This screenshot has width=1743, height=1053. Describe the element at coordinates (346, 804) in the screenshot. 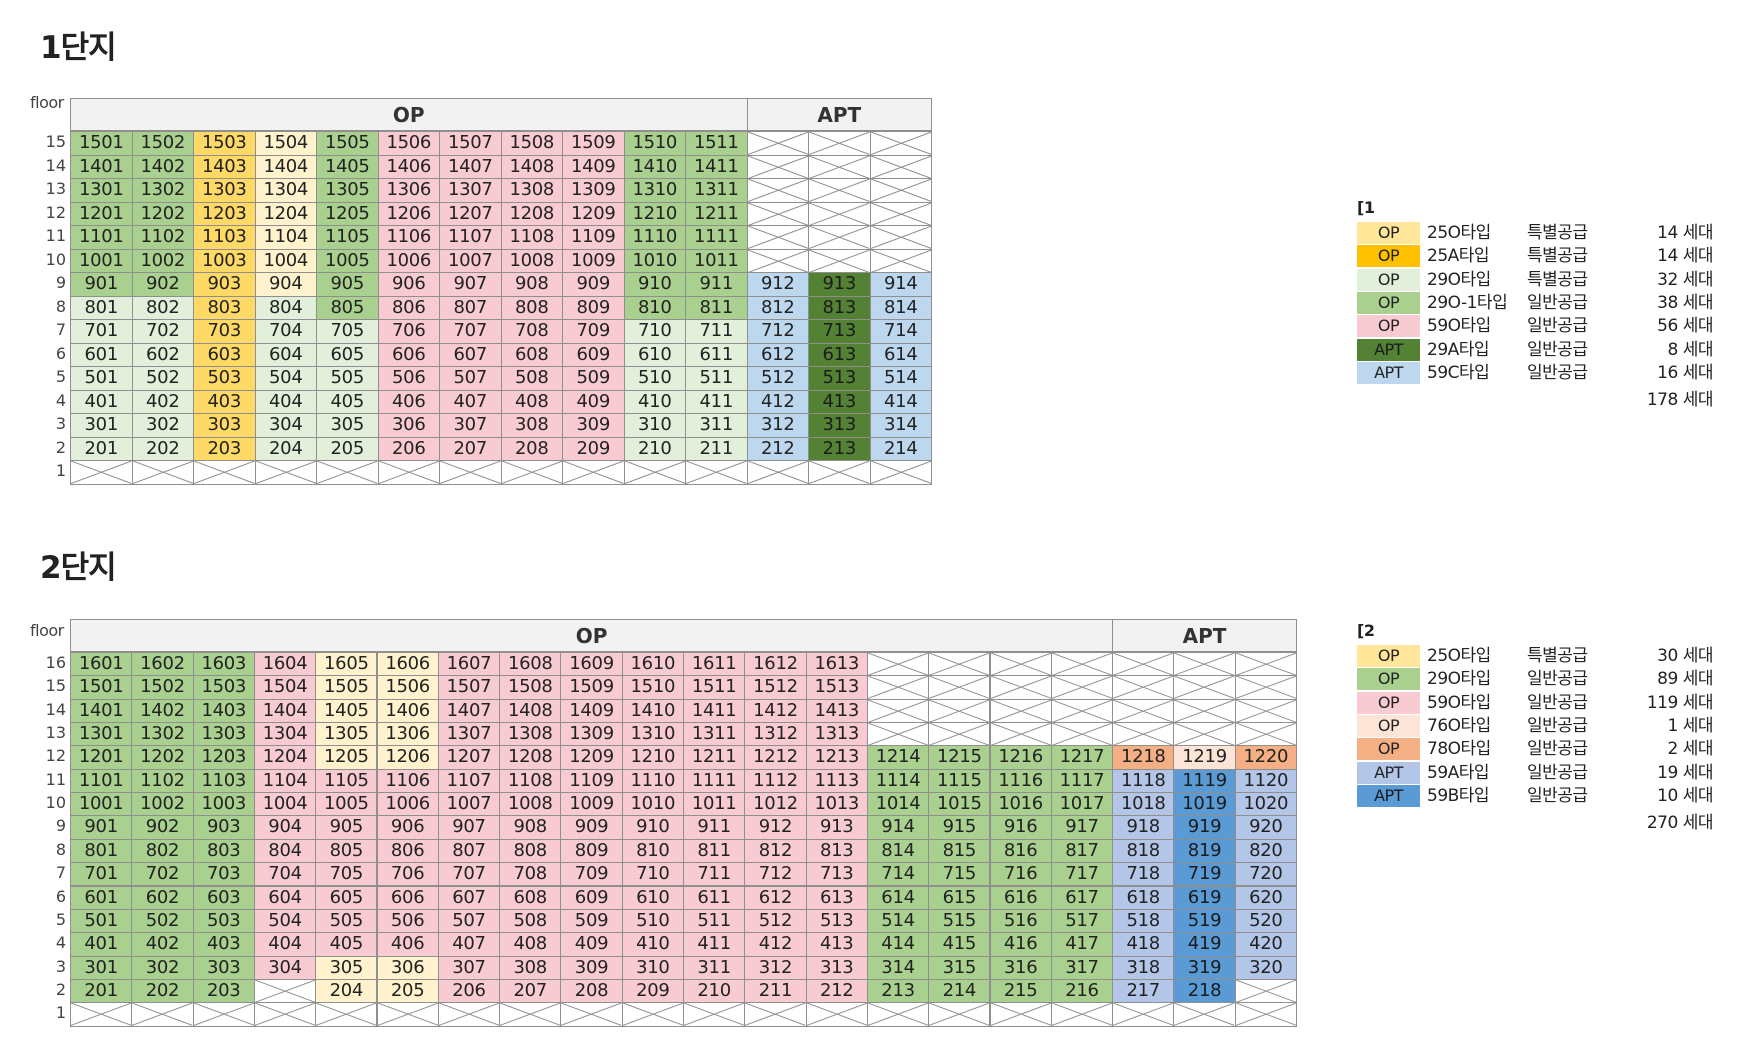

I see `unit-cell: 1005` at that location.